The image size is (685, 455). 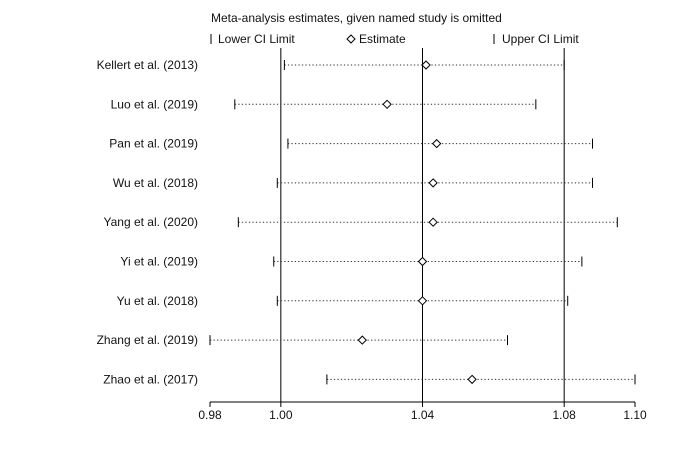 What do you see at coordinates (423, 415) in the screenshot?
I see `x-tick-label: 1.04` at bounding box center [423, 415].